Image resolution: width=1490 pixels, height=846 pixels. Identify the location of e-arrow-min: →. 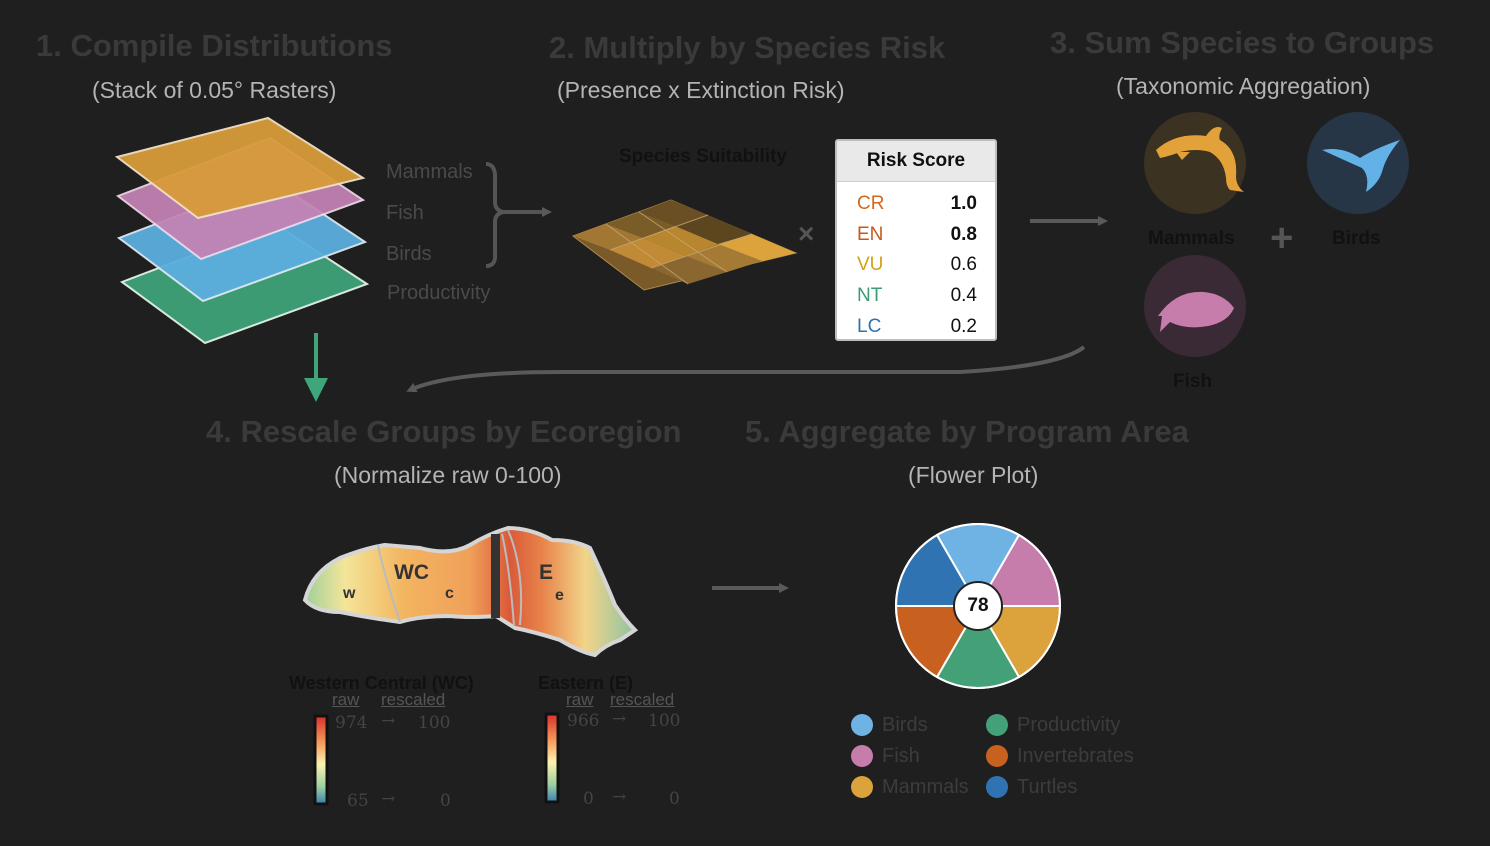
(619, 797).